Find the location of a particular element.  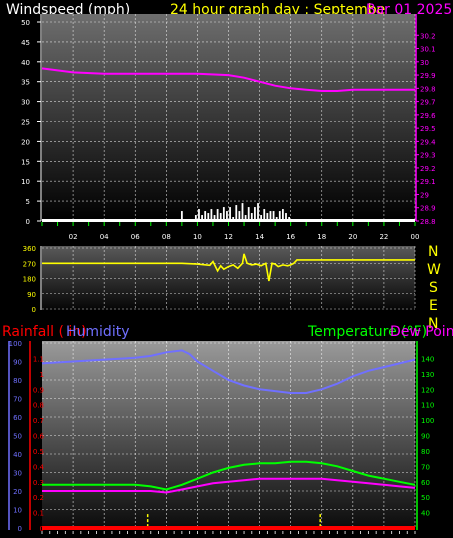

temperature-line is located at coordinates (229, 475).